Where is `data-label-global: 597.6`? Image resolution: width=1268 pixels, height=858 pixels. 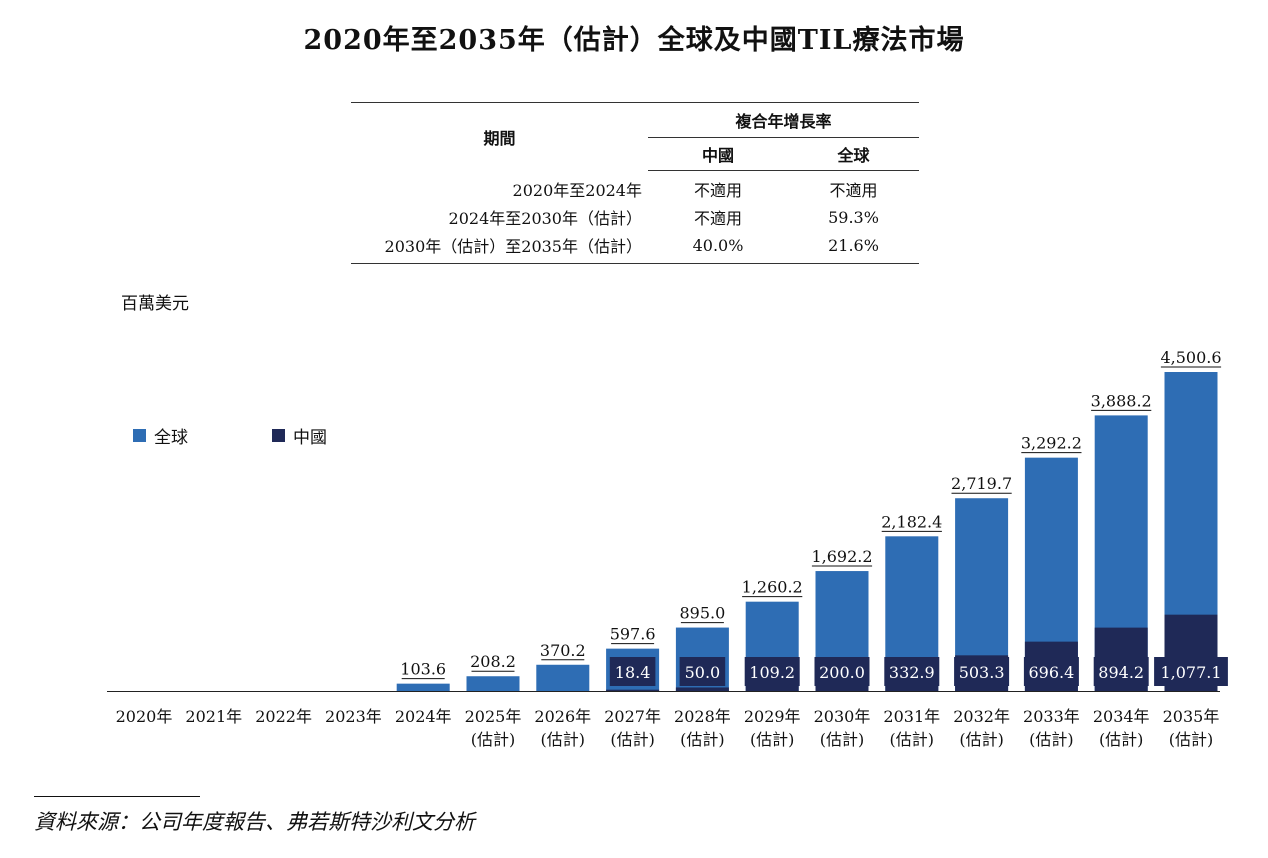 data-label-global: 597.6 is located at coordinates (633, 634).